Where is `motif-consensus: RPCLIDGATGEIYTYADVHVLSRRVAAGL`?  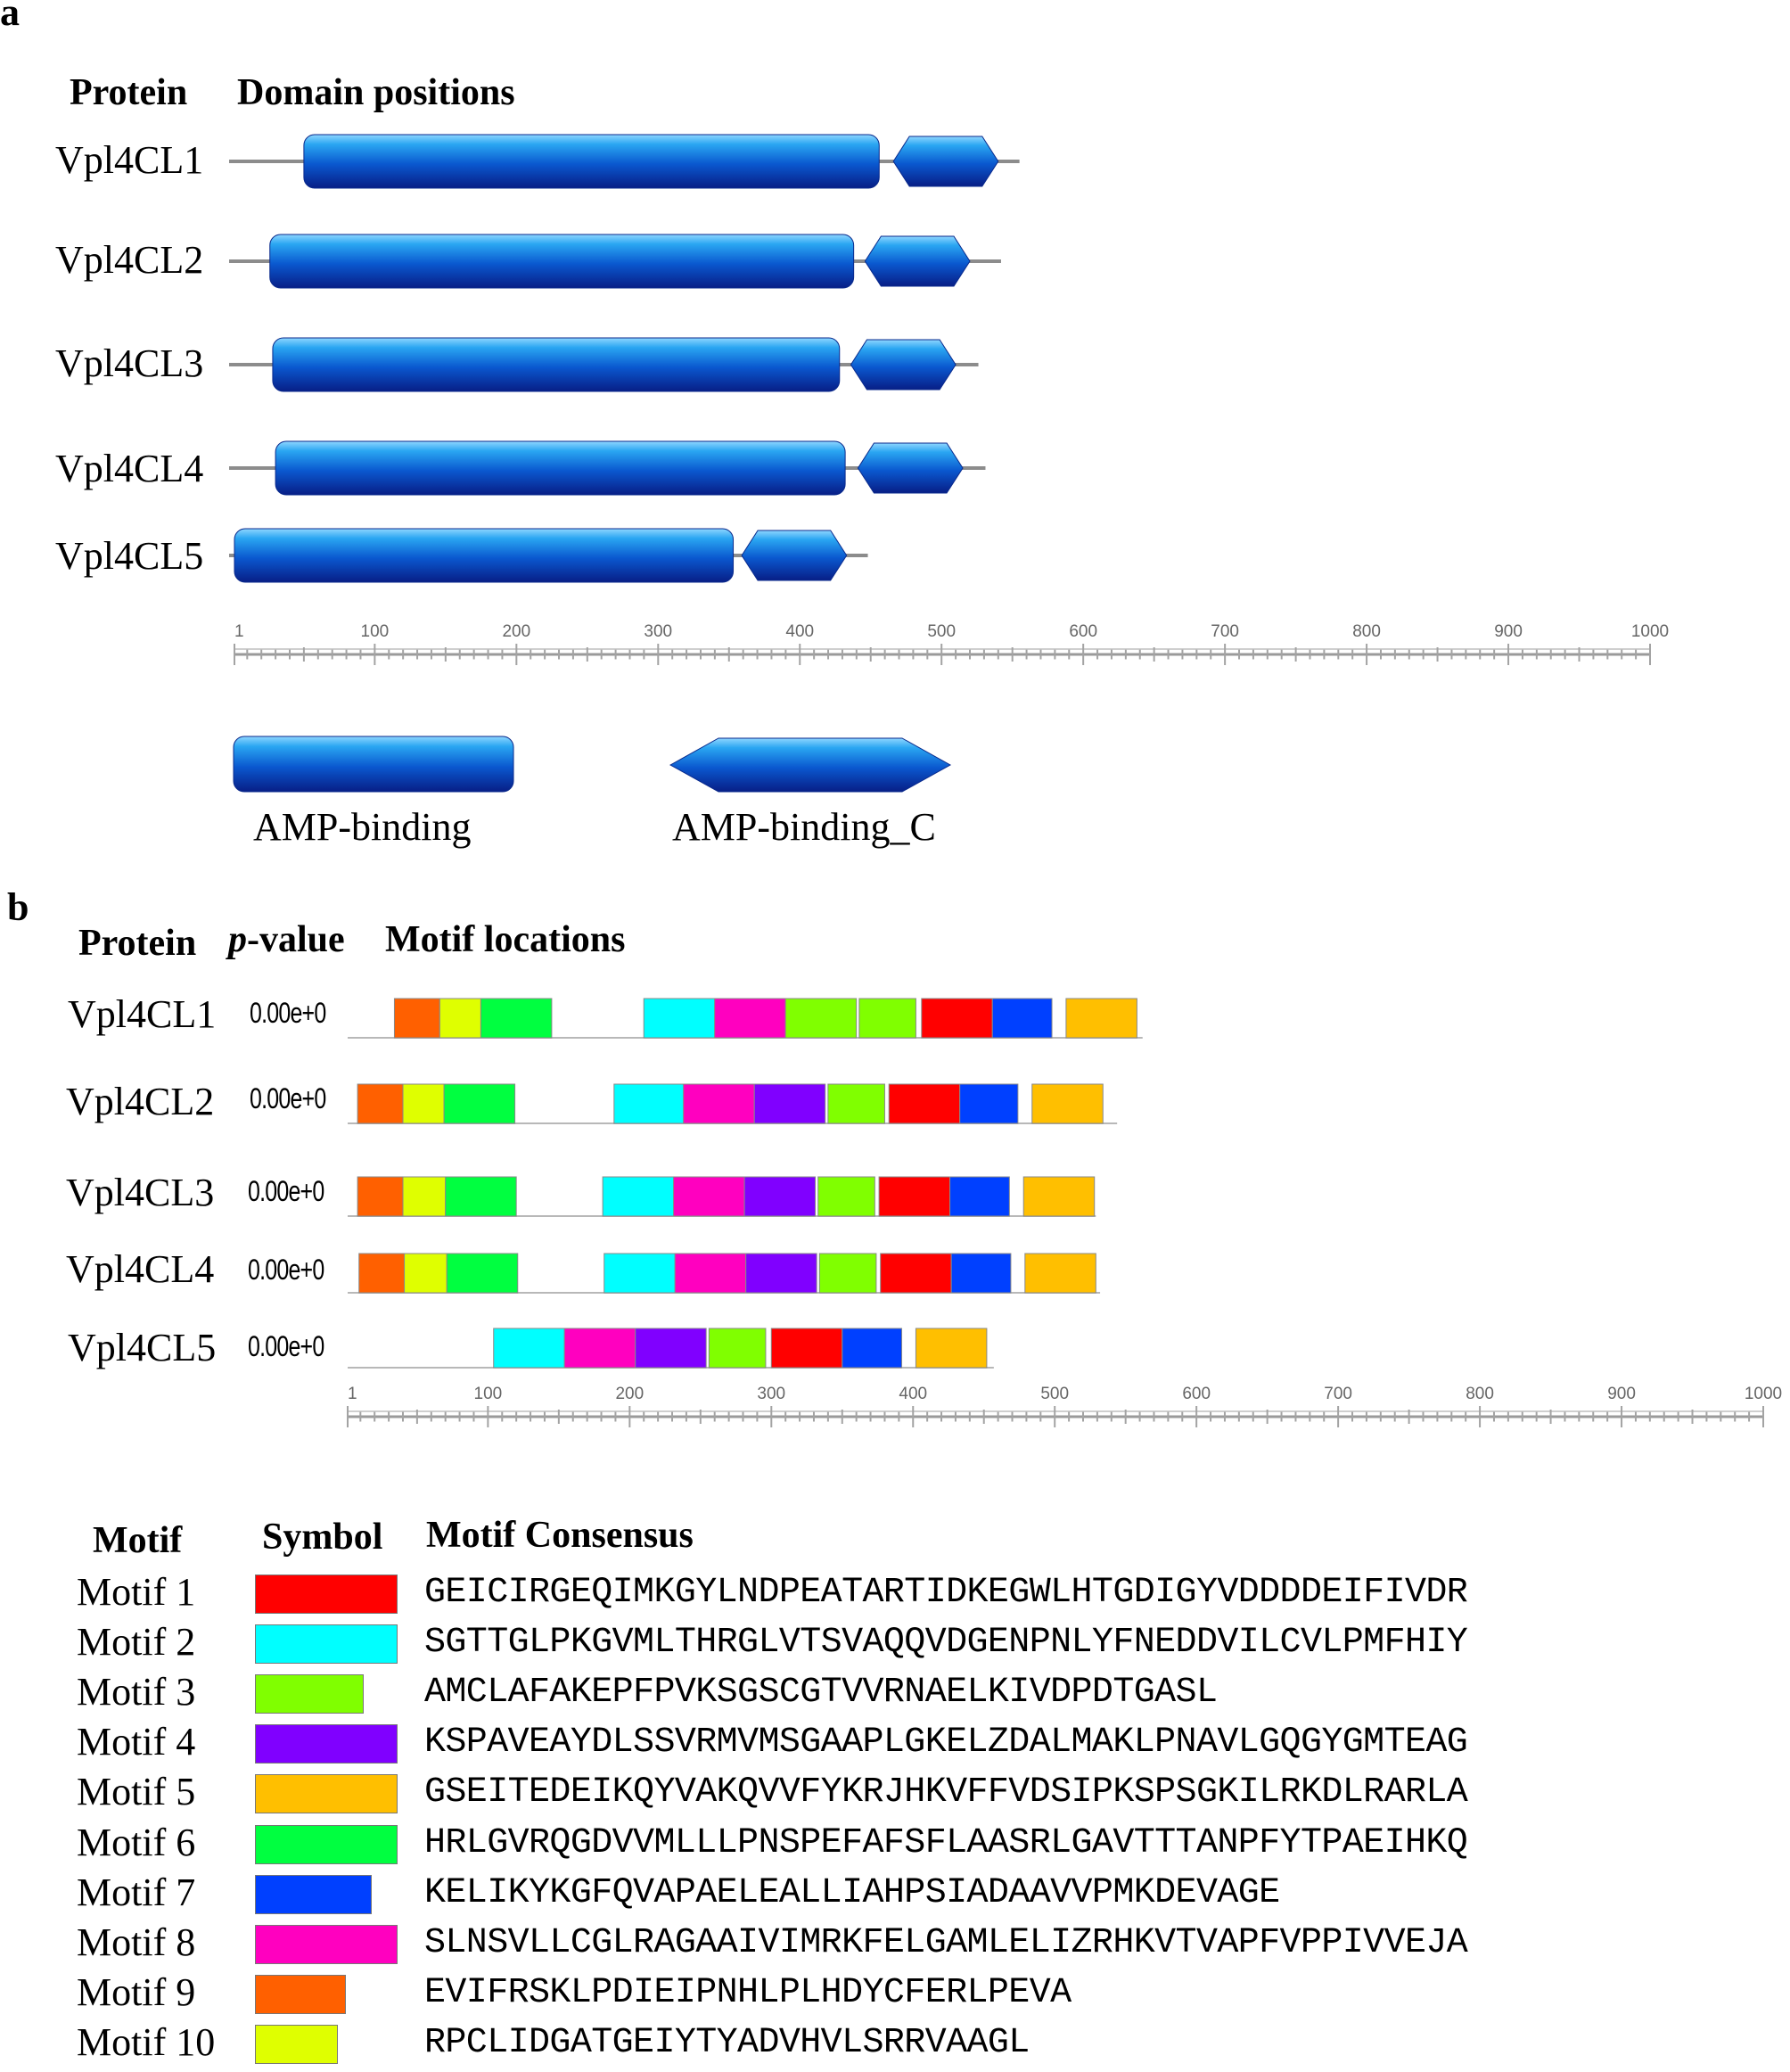 motif-consensus: RPCLIDGATGEIYTYADVHVLSRRVAAGL is located at coordinates (727, 2043).